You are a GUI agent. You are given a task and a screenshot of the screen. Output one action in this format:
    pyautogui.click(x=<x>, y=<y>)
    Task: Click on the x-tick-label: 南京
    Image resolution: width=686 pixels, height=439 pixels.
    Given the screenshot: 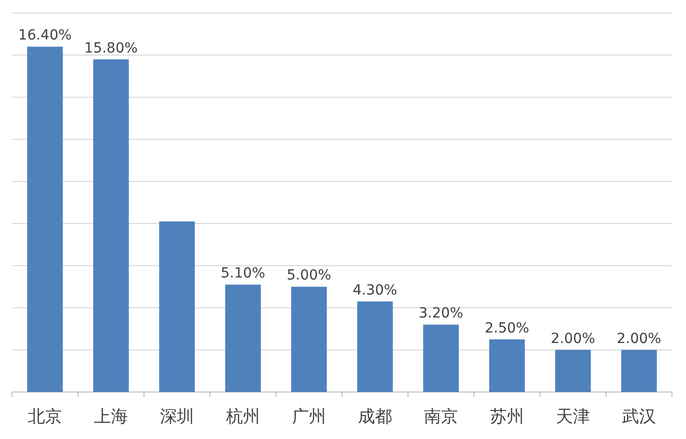 What is the action you would take?
    pyautogui.click(x=441, y=416)
    